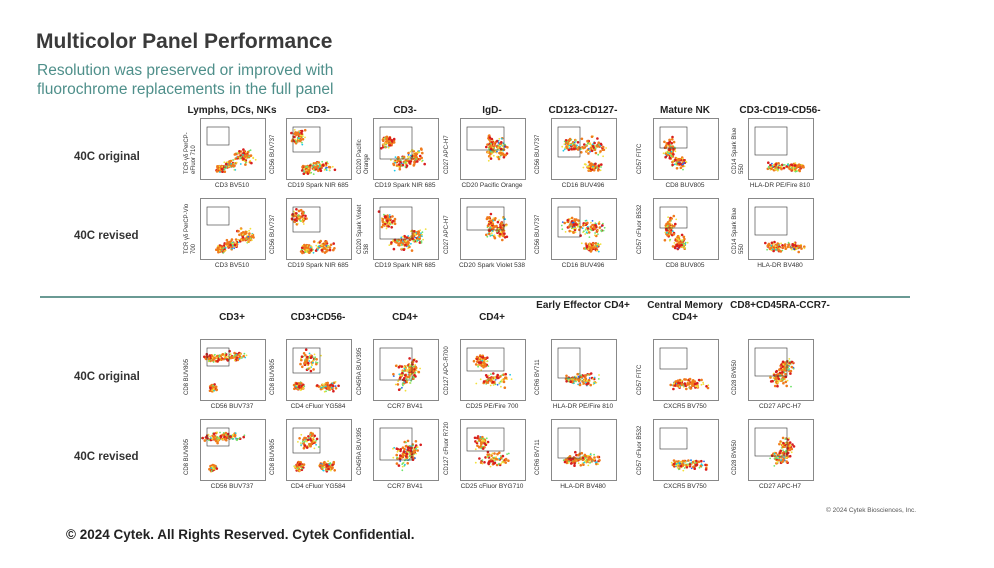 The image size is (994, 568). What do you see at coordinates (273, 456) in the screenshot?
I see `y-axis-label: CD8 BUV805` at bounding box center [273, 456].